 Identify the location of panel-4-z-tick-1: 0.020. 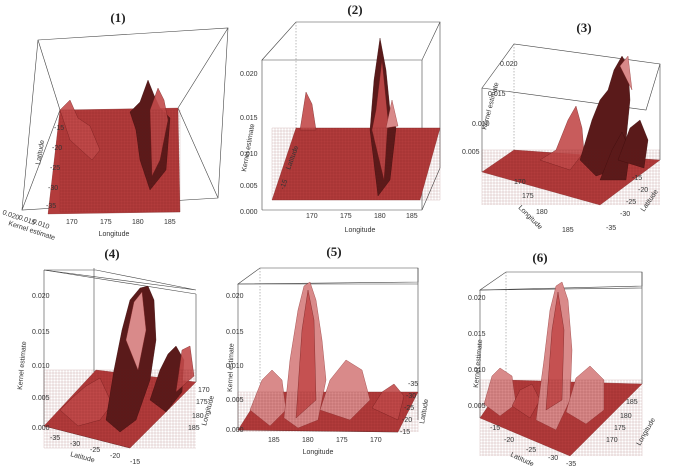
(41, 296).